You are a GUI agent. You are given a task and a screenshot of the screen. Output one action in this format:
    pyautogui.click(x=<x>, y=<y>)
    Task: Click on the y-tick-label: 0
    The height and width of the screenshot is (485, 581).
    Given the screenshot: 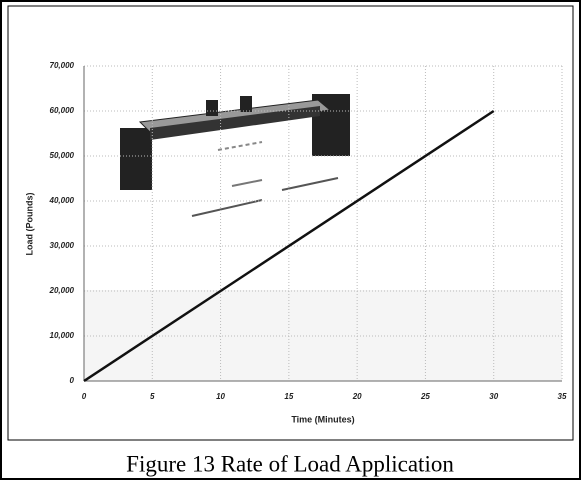 What is the action you would take?
    pyautogui.click(x=72, y=380)
    